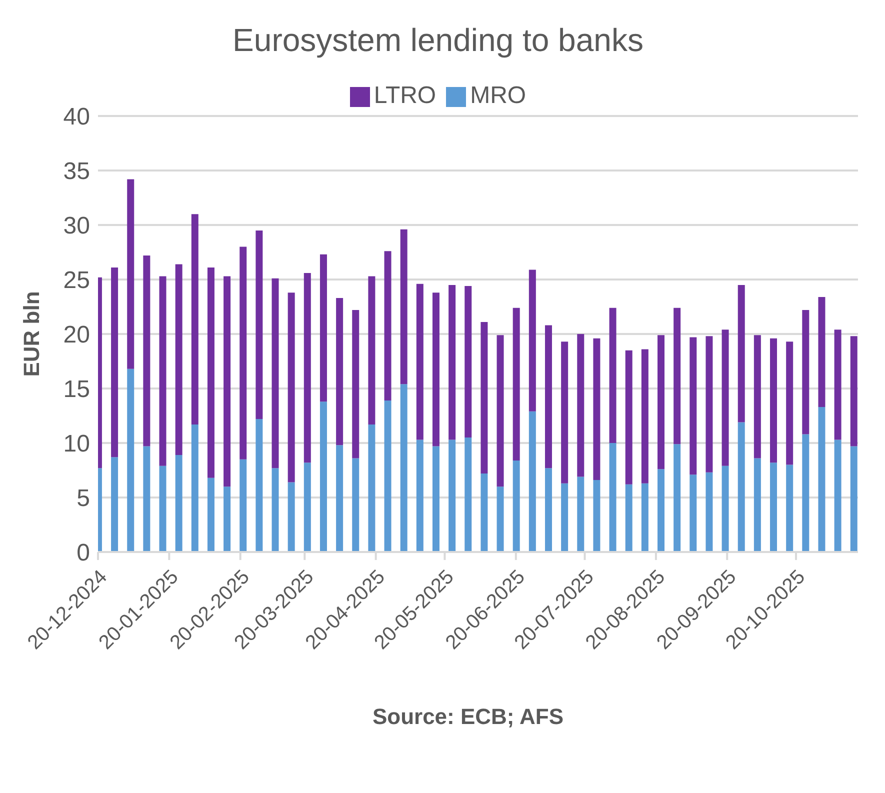 The image size is (885, 793). Describe the element at coordinates (76, 280) in the screenshot. I see `y-tick-label: 25` at that location.